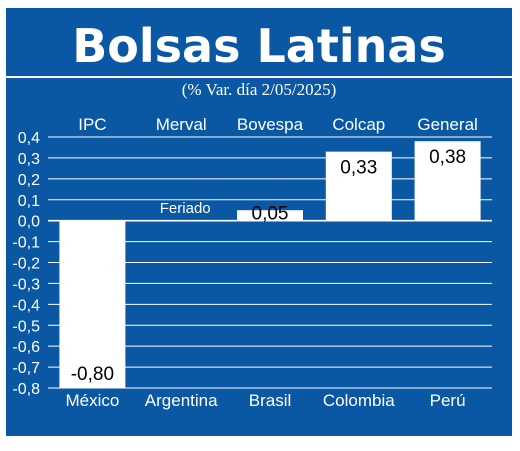 This screenshot has height=451, width=520. What do you see at coordinates (29, 138) in the screenshot?
I see `y-tick-label: 0,4` at bounding box center [29, 138].